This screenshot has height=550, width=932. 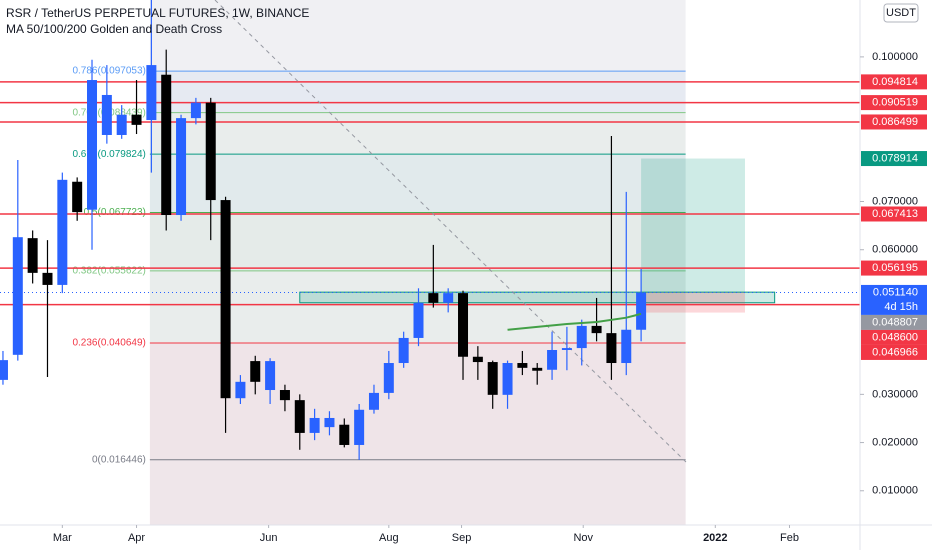 What do you see at coordinates (789, 538) in the screenshot?
I see `x-tick-label: Feb` at bounding box center [789, 538].